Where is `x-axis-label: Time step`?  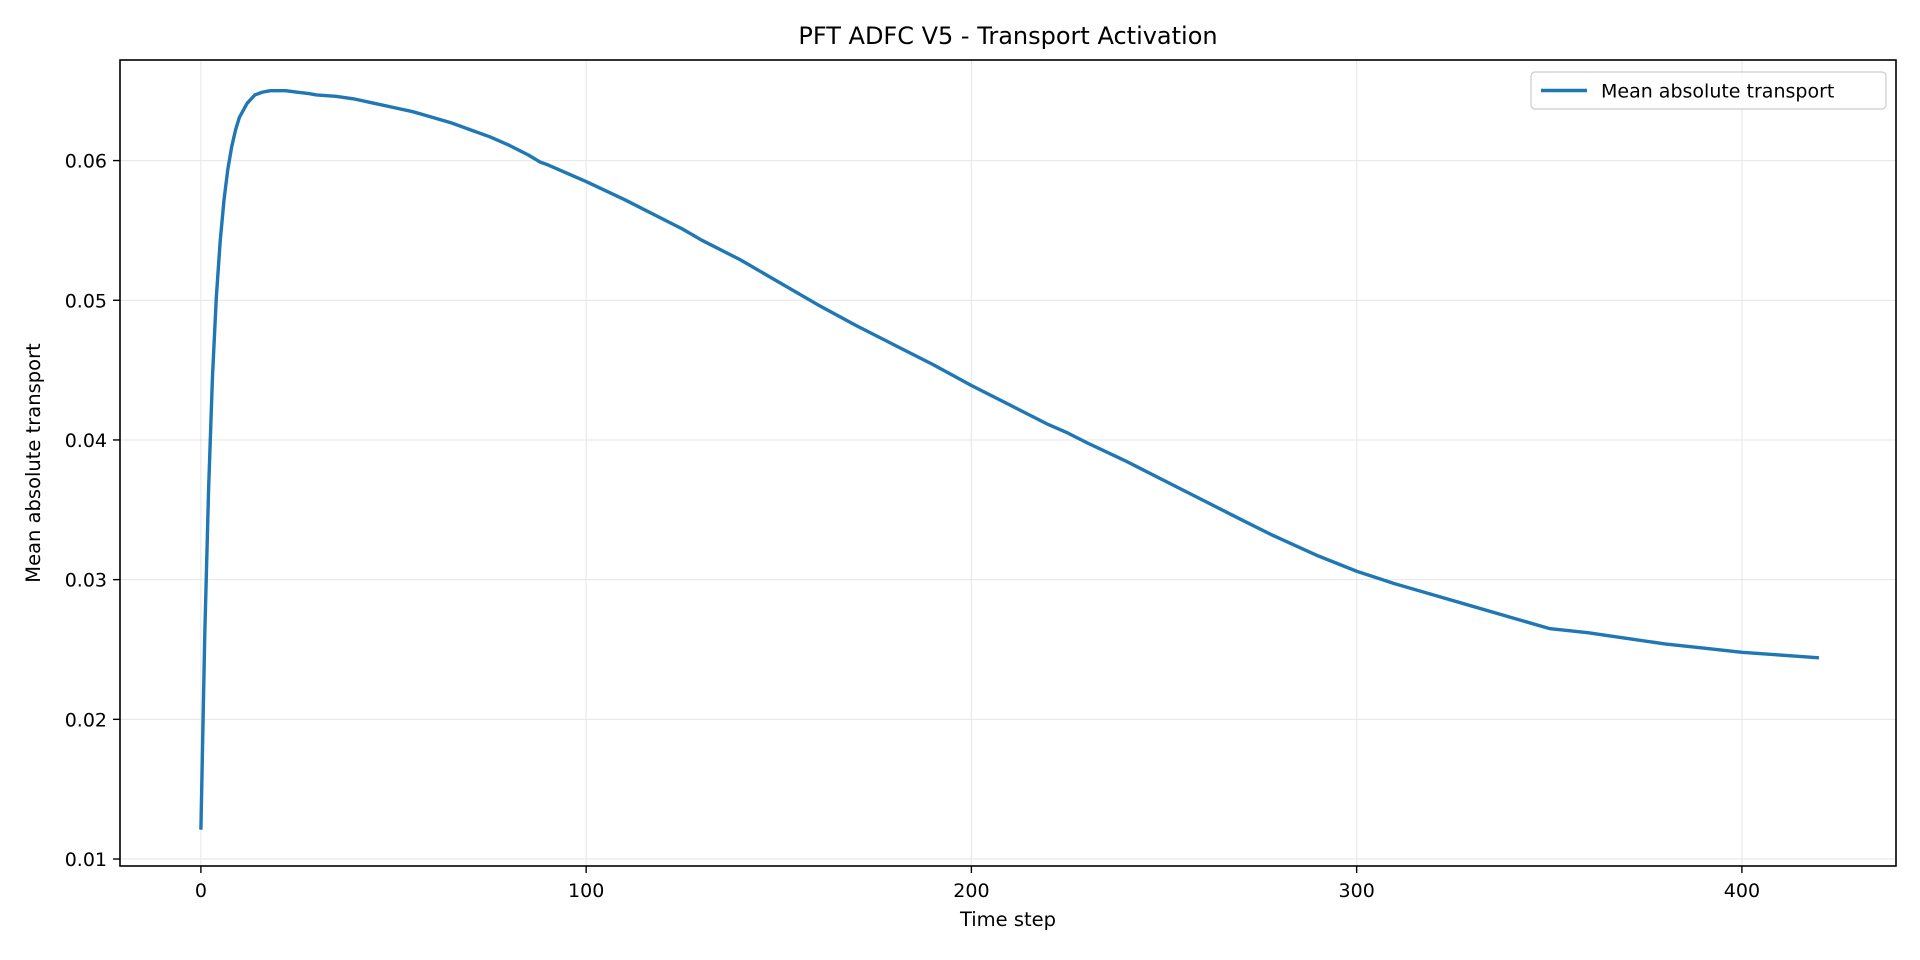 x-axis-label: Time step is located at coordinates (1007, 919).